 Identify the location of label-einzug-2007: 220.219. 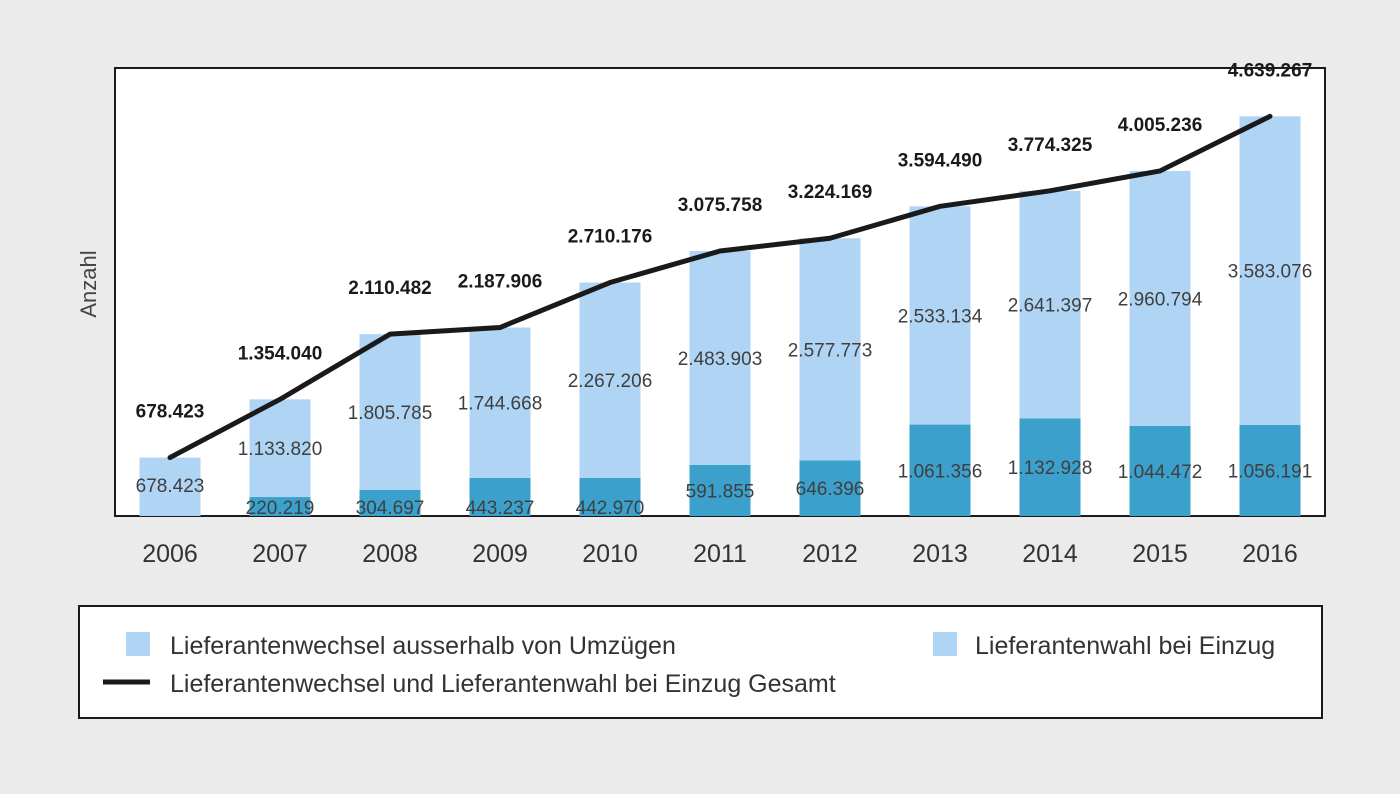
(280, 508).